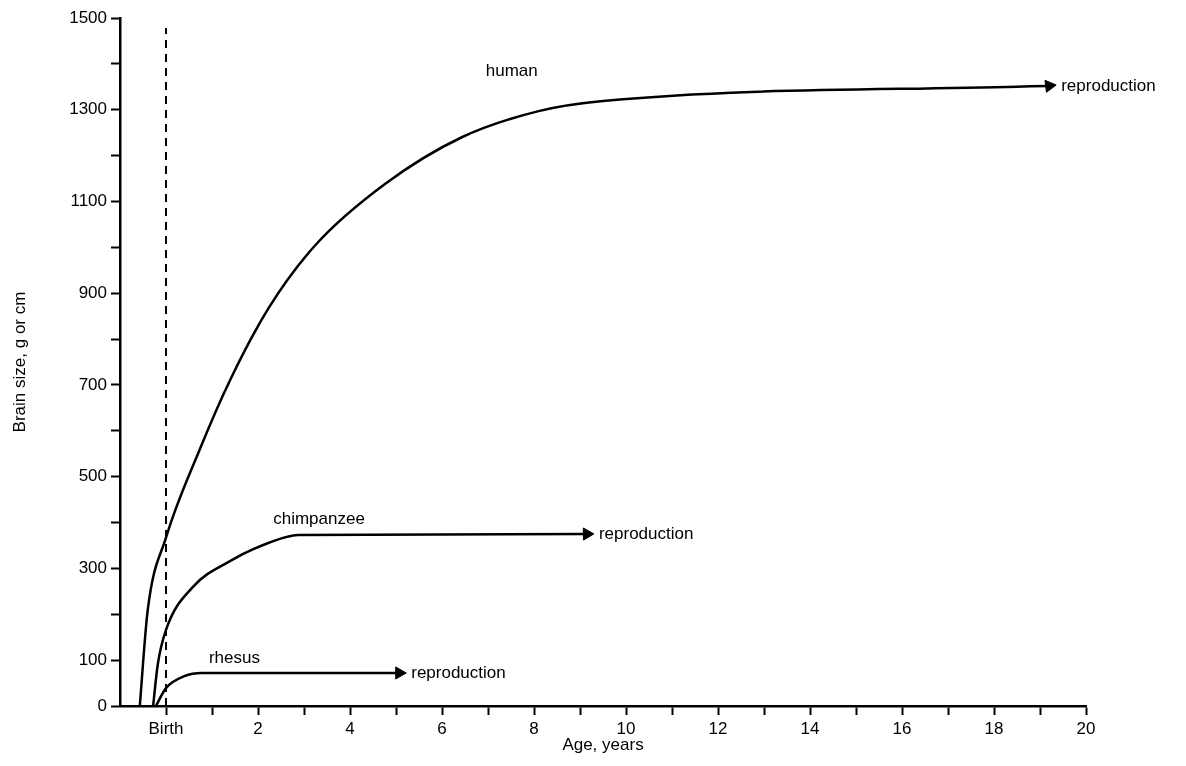  Describe the element at coordinates (92, 659) in the screenshot. I see `y-tick-label: 100` at that location.